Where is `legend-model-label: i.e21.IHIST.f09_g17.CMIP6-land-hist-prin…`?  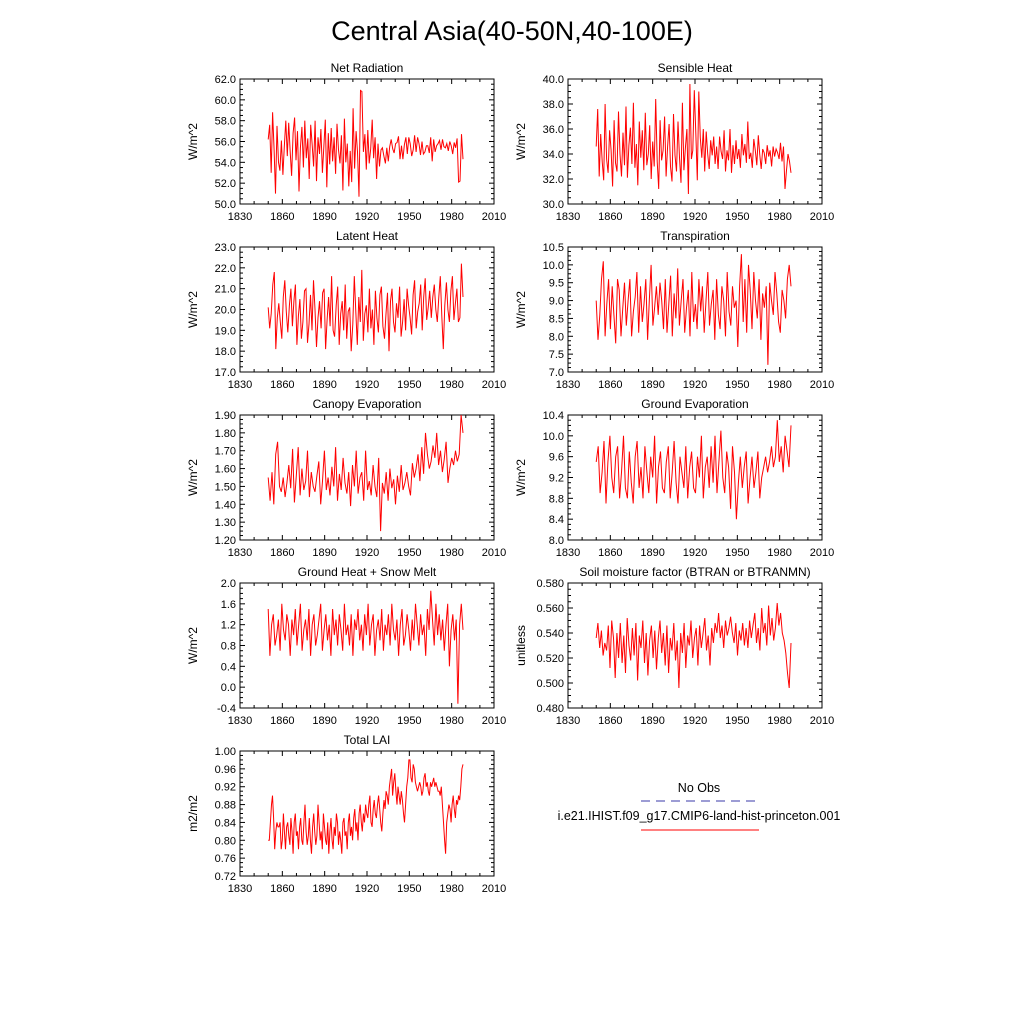 legend-model-label: i.e21.IHIST.f09_g17.CMIP6-land-hist-prin… is located at coordinates (699, 816).